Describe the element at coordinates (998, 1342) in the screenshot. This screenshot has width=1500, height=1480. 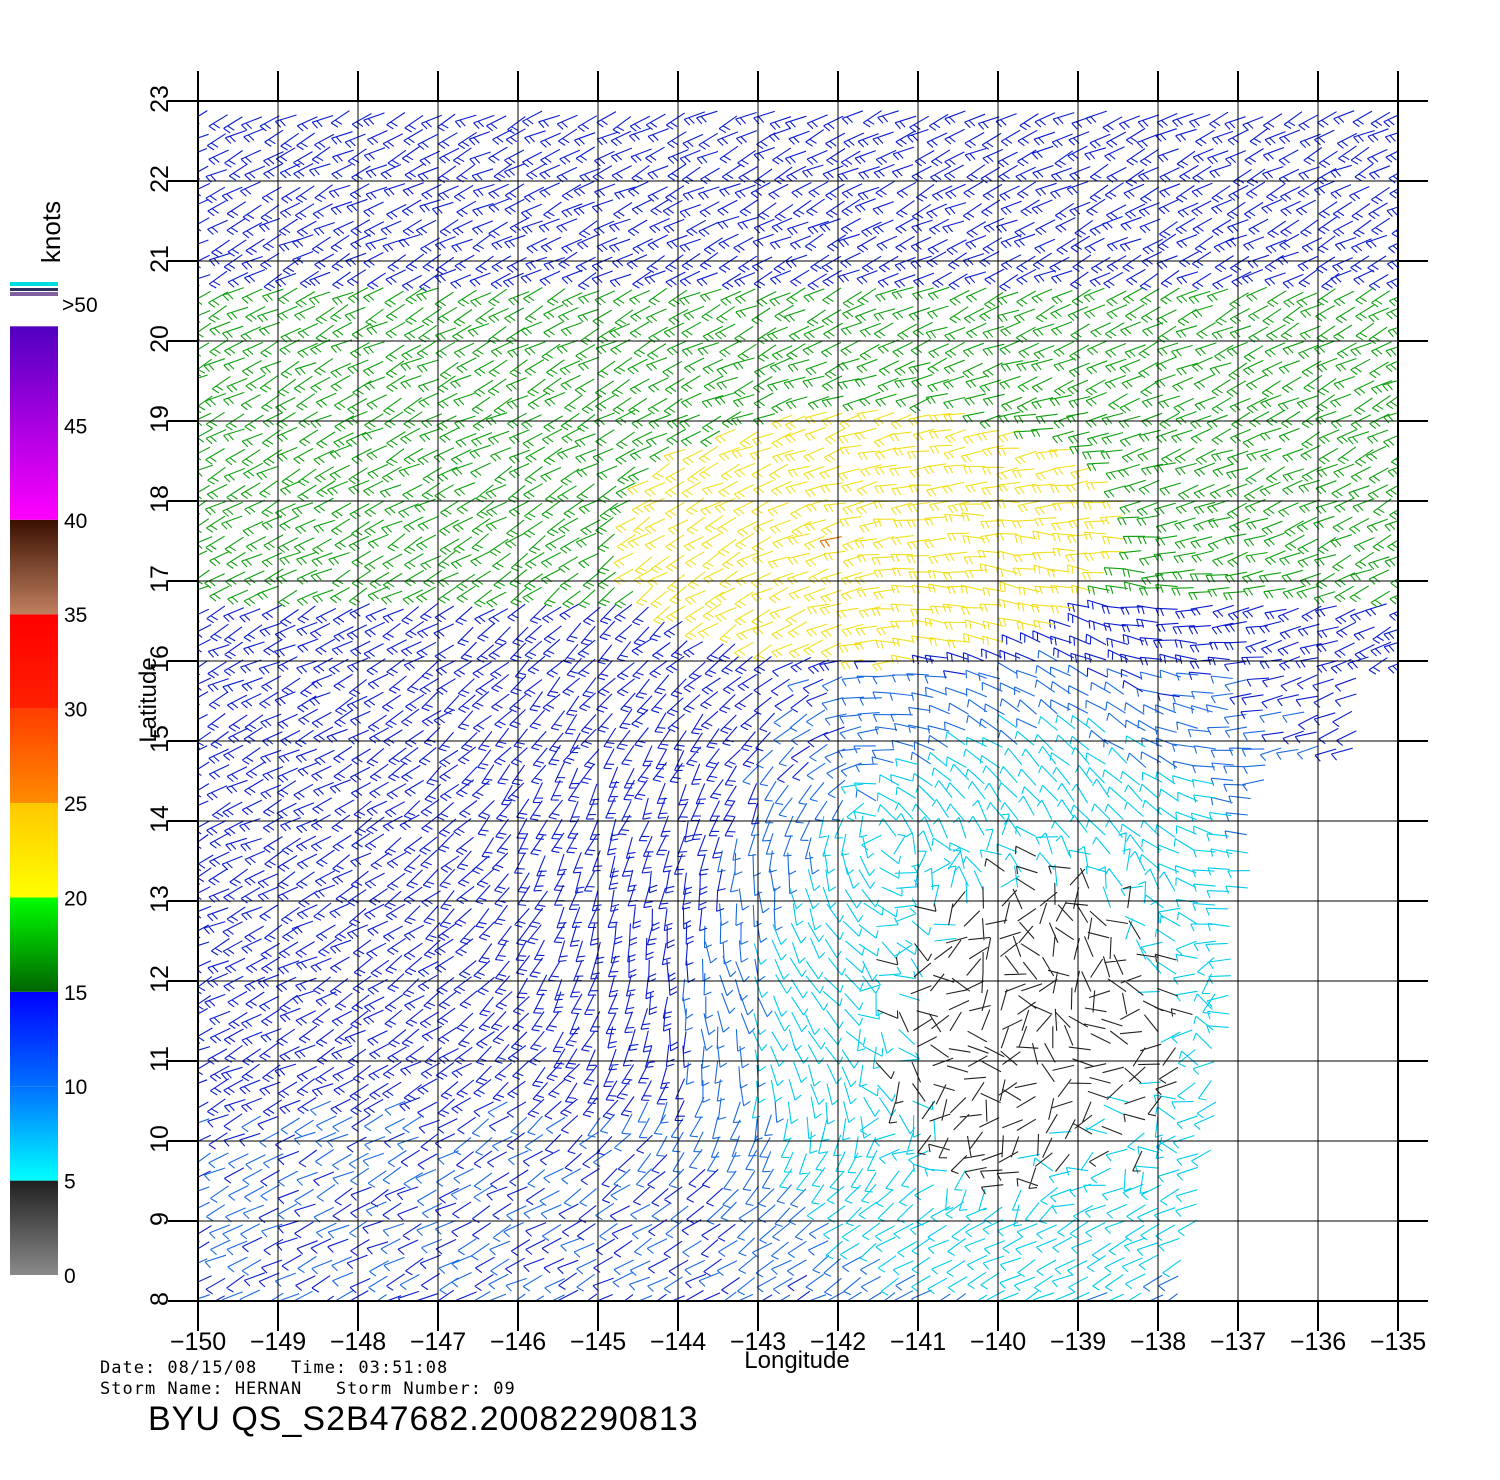
I see `lon-tick-label: −140` at that location.